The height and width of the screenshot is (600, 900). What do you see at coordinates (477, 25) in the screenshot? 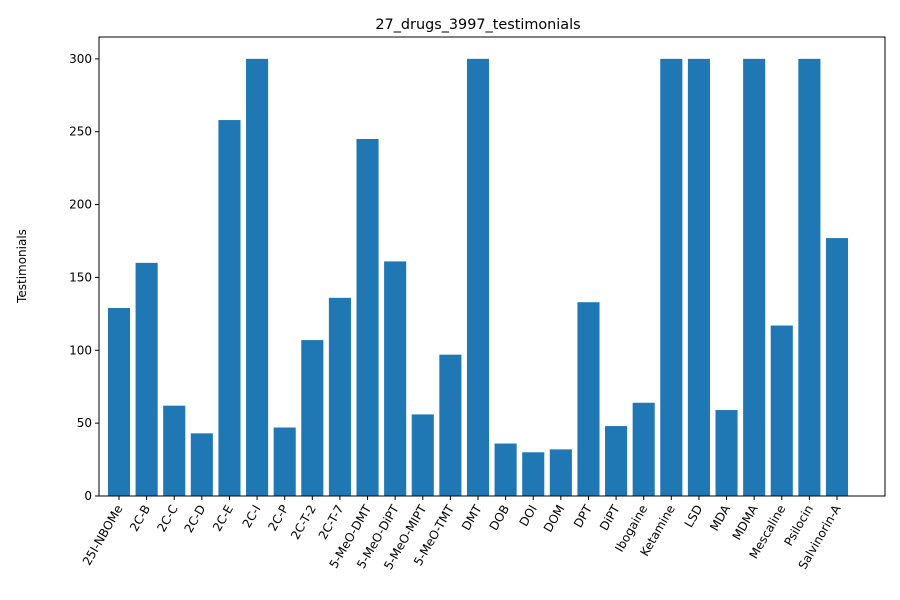
I see `chart-title: 27_drugs_3997_testimonials` at bounding box center [477, 25].